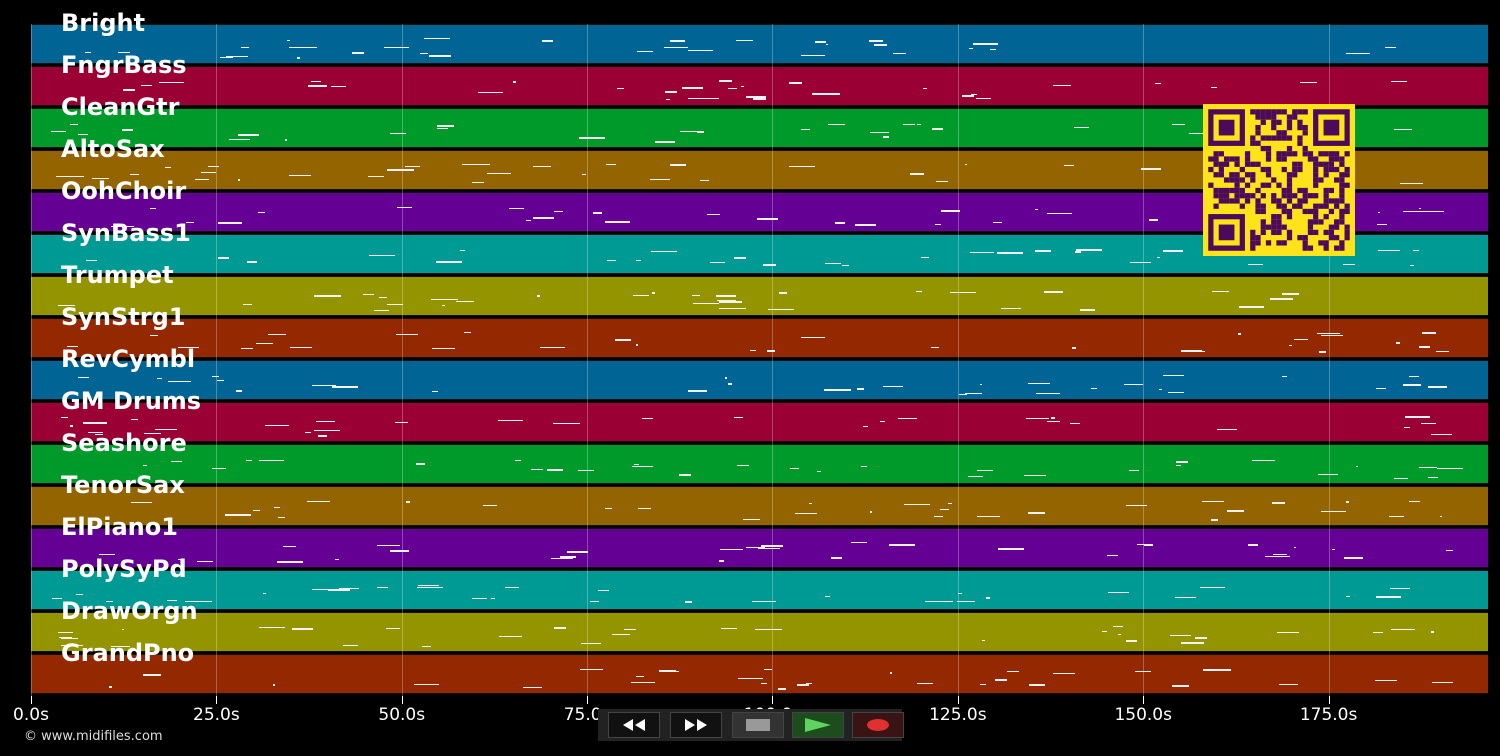 This screenshot has width=1500, height=756. What do you see at coordinates (1279, 180) in the screenshot?
I see `qr-code` at bounding box center [1279, 180].